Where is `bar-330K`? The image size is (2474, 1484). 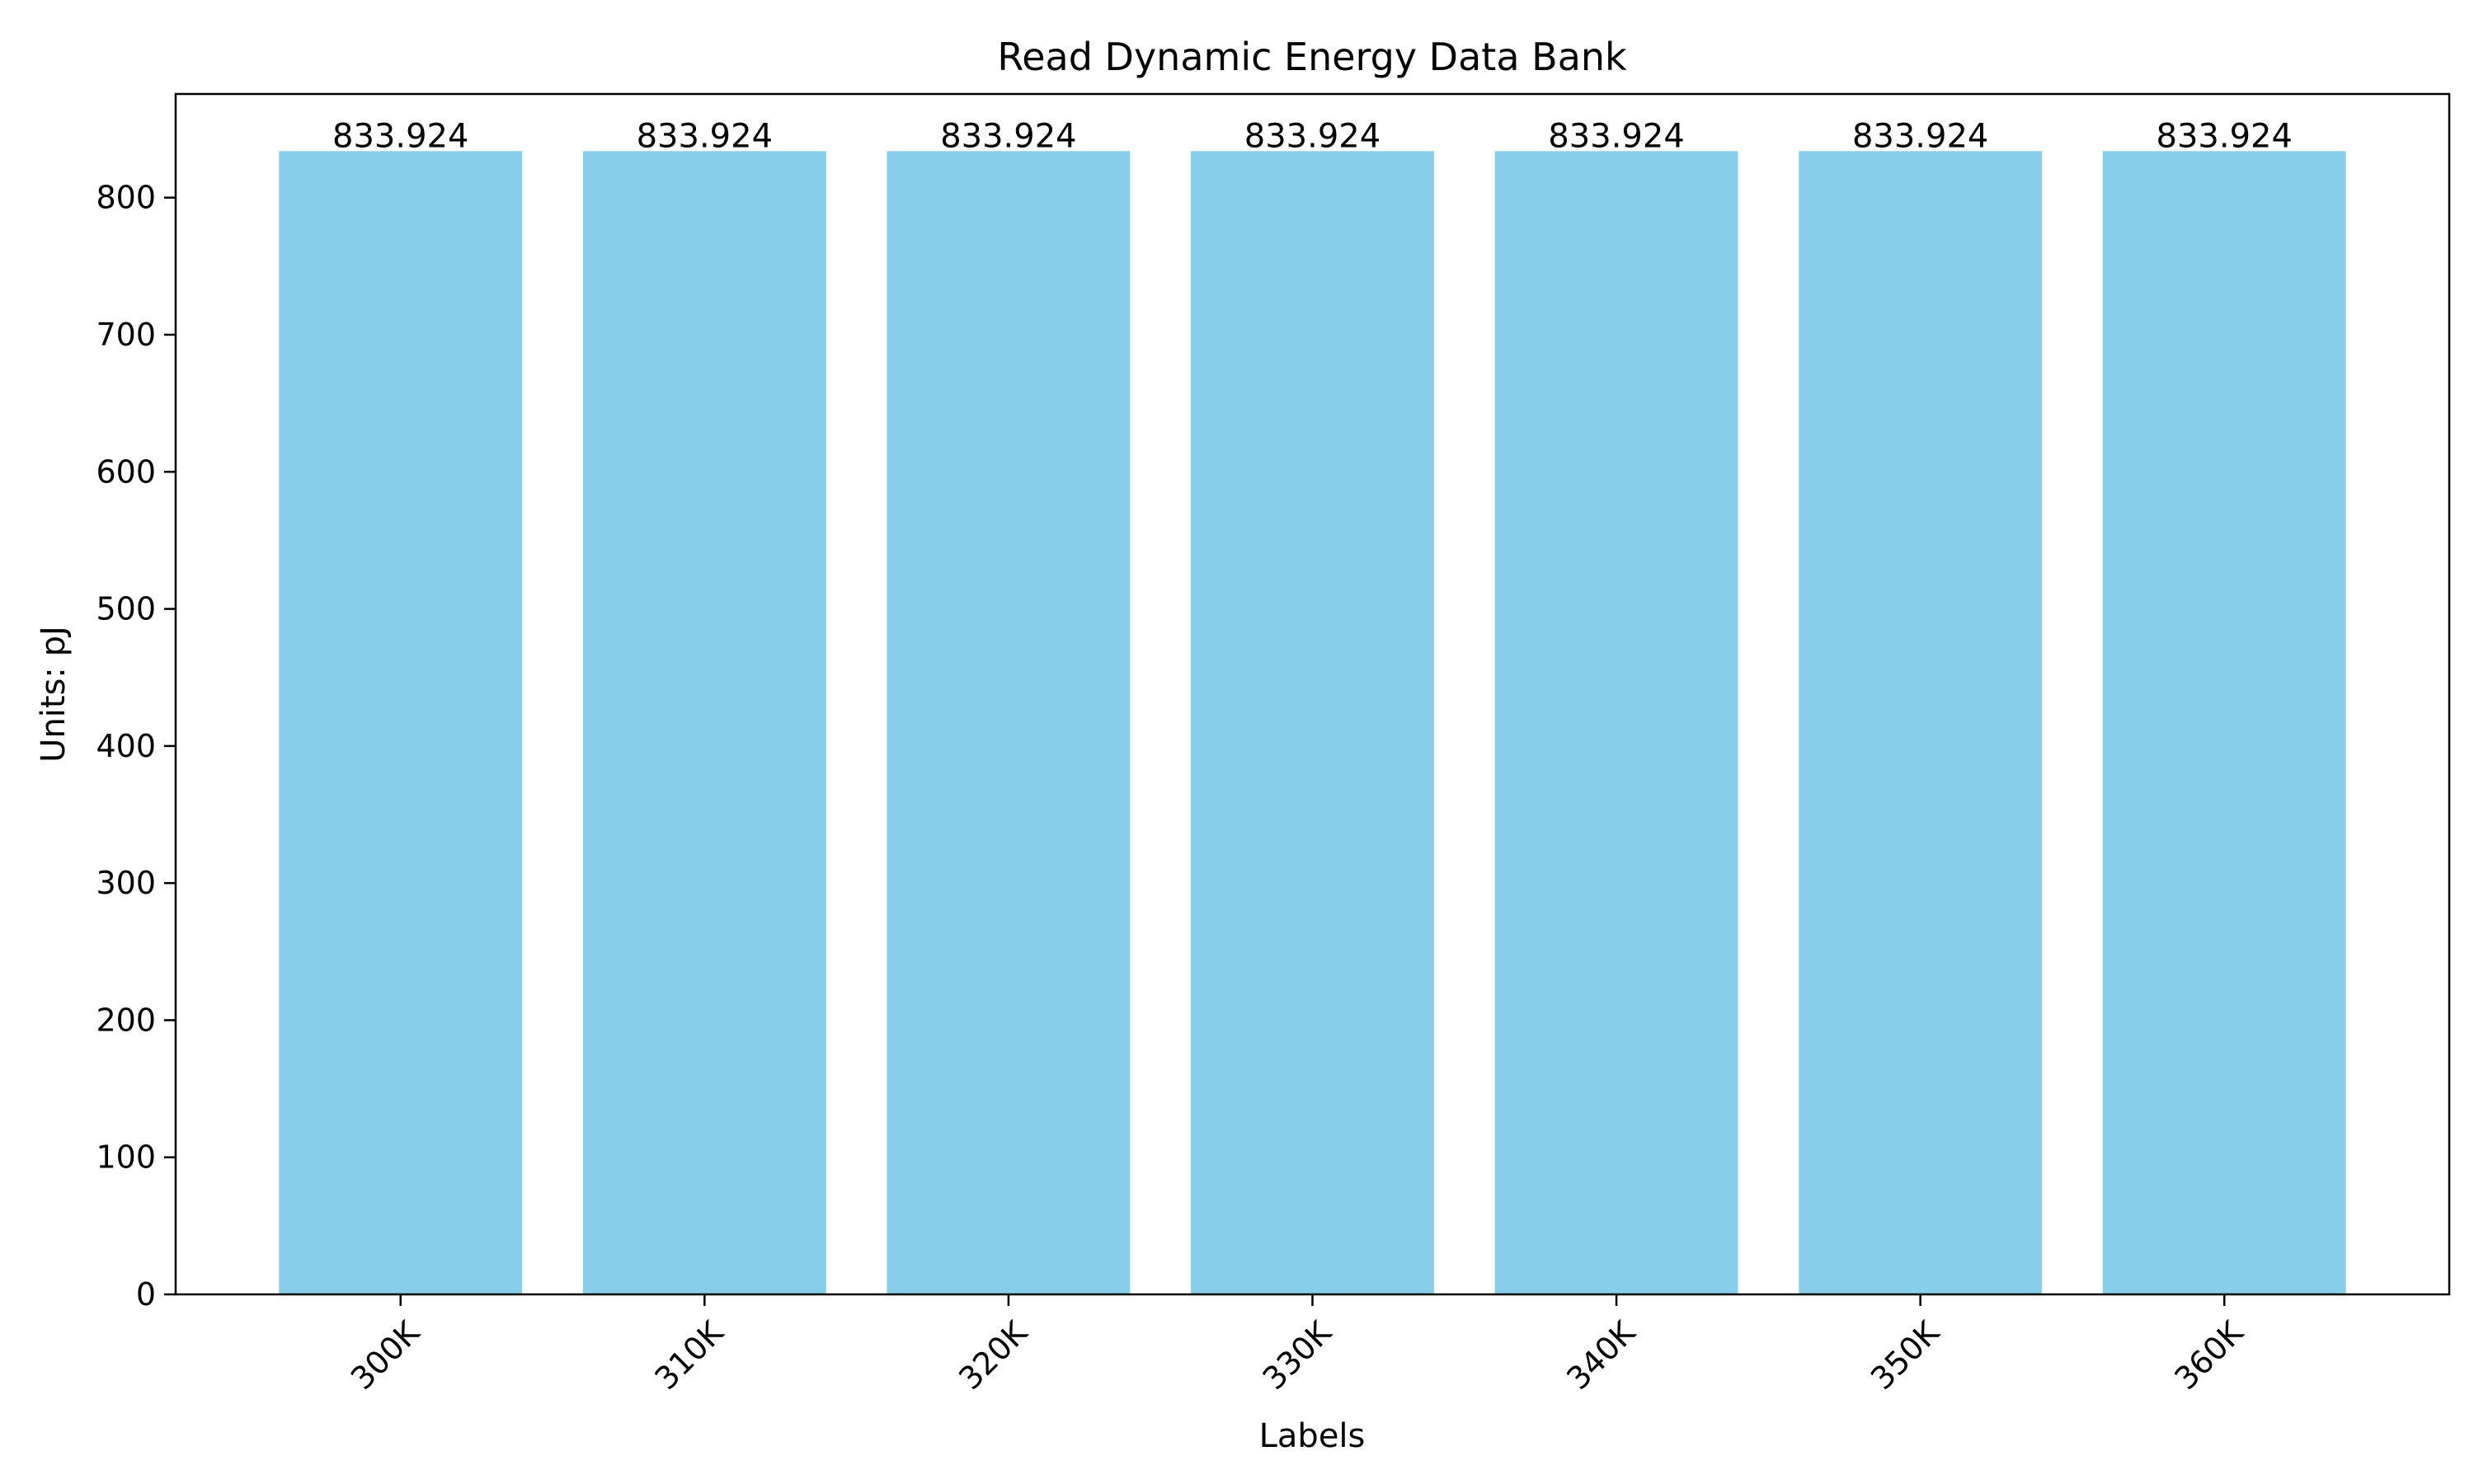 bar-330K is located at coordinates (1312, 722).